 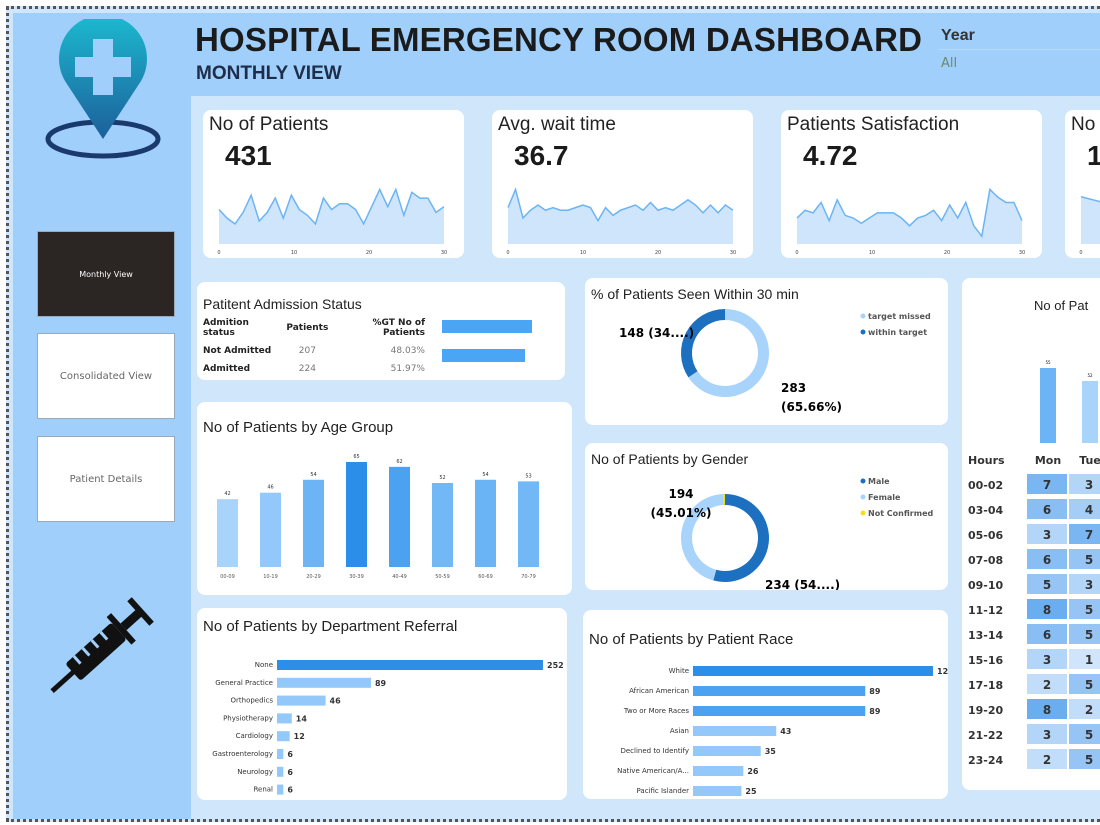 I want to click on bar-value-label: 6, so click(x=290, y=754).